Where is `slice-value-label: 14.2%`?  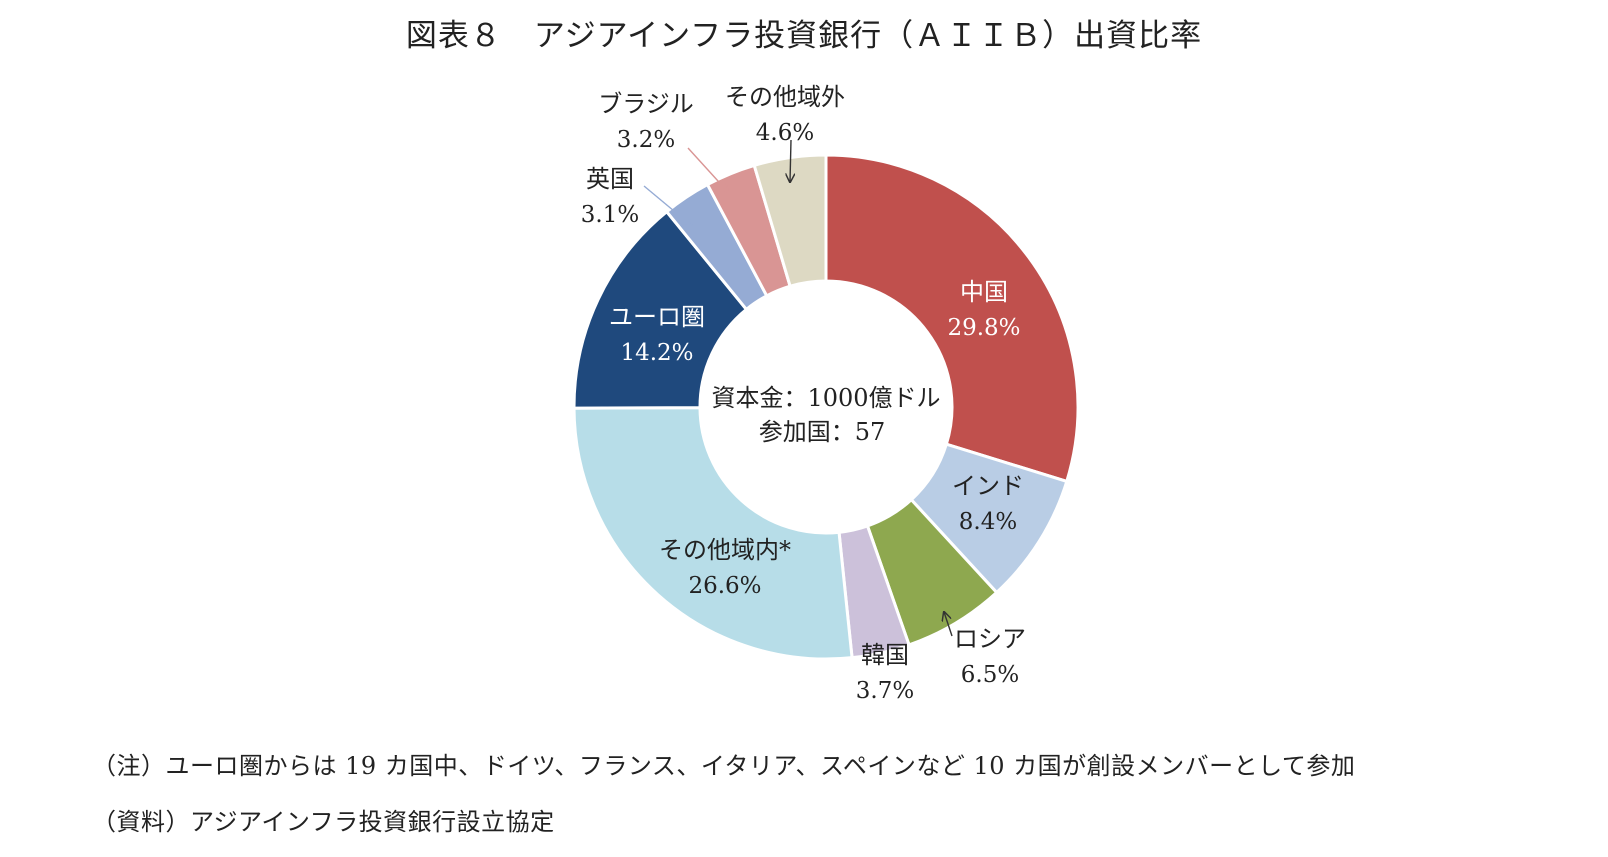 slice-value-label: 14.2% is located at coordinates (656, 353).